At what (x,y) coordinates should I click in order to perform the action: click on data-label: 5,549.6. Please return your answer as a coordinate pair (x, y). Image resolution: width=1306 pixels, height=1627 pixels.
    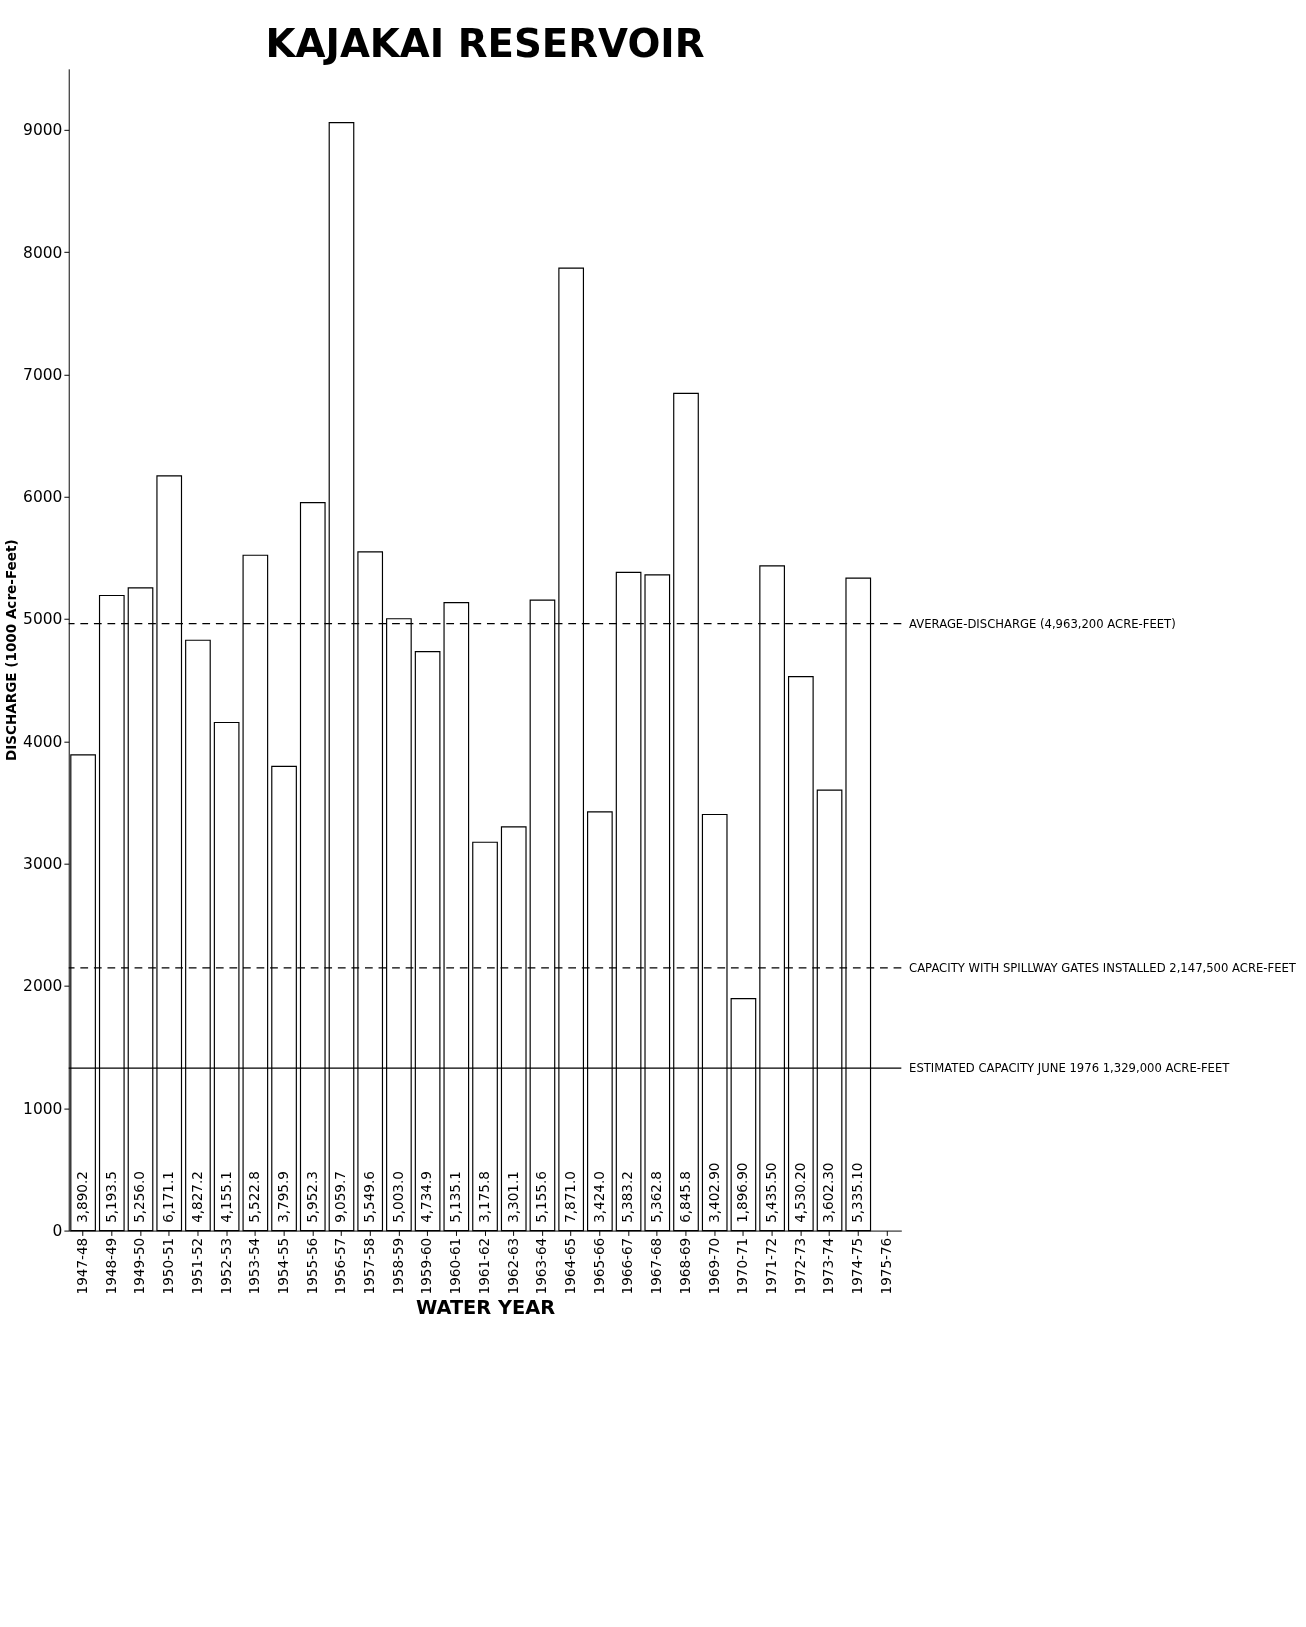
    Looking at the image, I should click on (369, 1197).